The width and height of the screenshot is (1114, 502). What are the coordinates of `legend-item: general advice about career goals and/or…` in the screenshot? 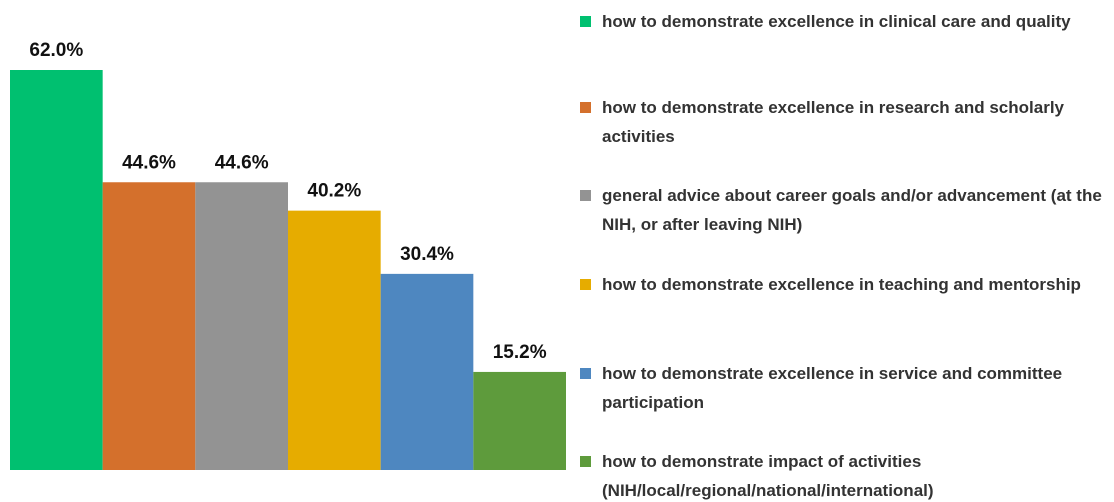 It's located at (844, 210).